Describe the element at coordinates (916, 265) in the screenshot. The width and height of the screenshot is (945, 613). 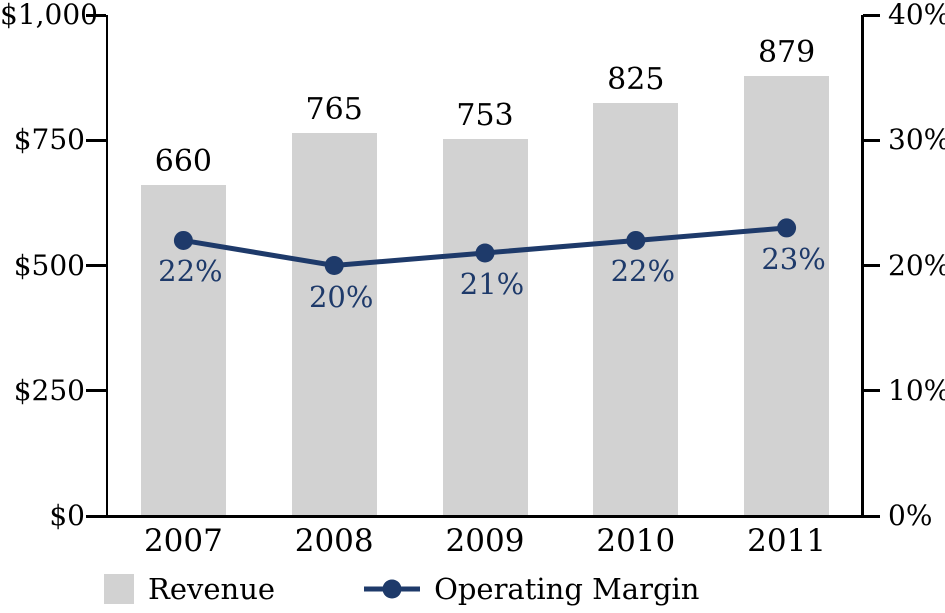
I see `right-axis-tick-label: 20%` at that location.